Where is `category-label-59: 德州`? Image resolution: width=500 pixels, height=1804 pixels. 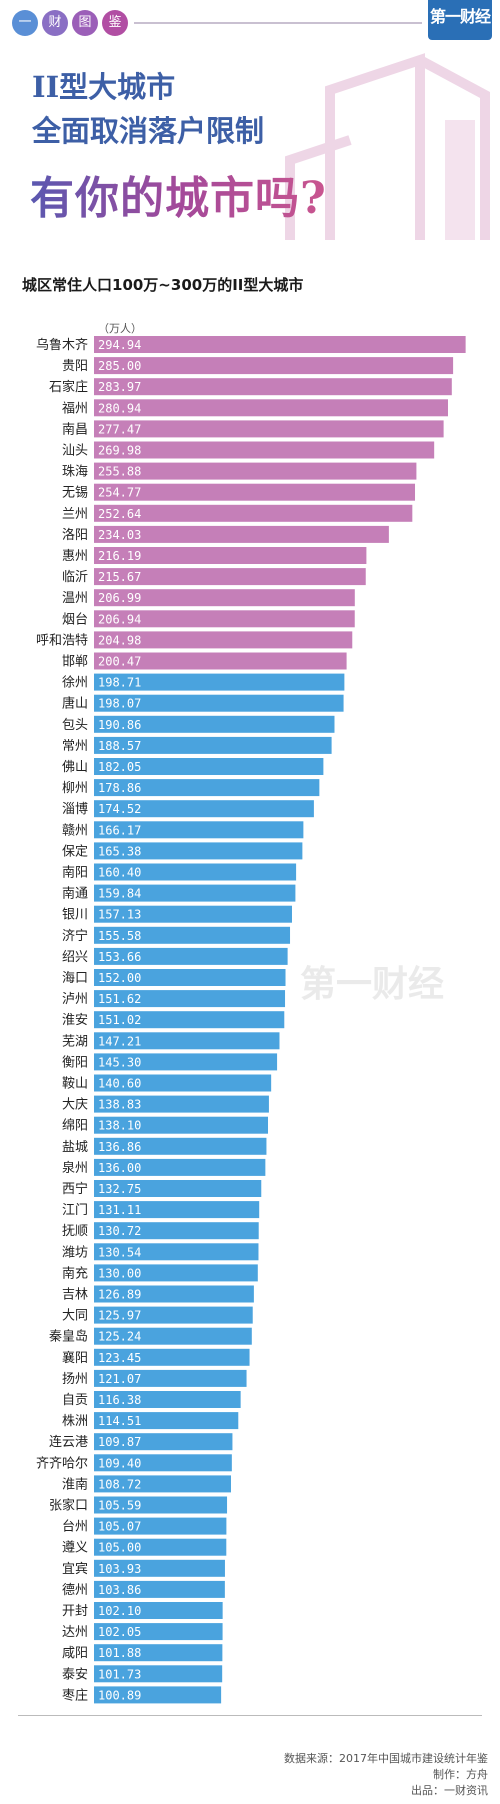
category-label-59: 德州 is located at coordinates (75, 1590).